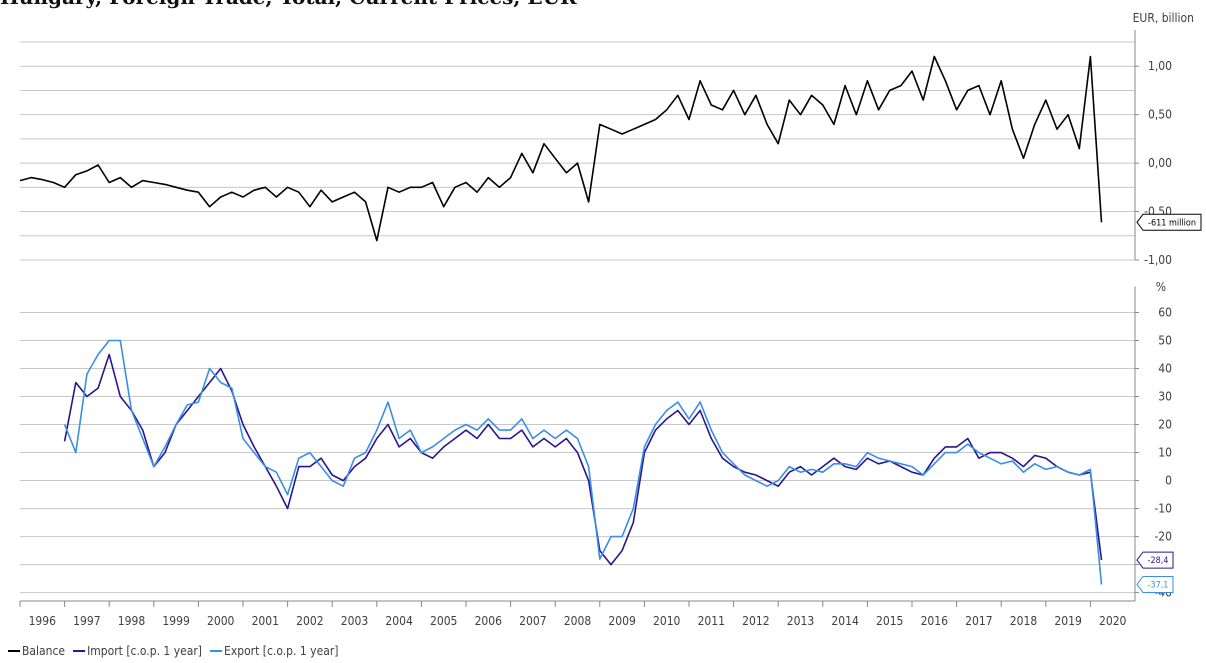 The image size is (1206, 663). What do you see at coordinates (755, 621) in the screenshot?
I see `x-tick-label: 2012` at bounding box center [755, 621].